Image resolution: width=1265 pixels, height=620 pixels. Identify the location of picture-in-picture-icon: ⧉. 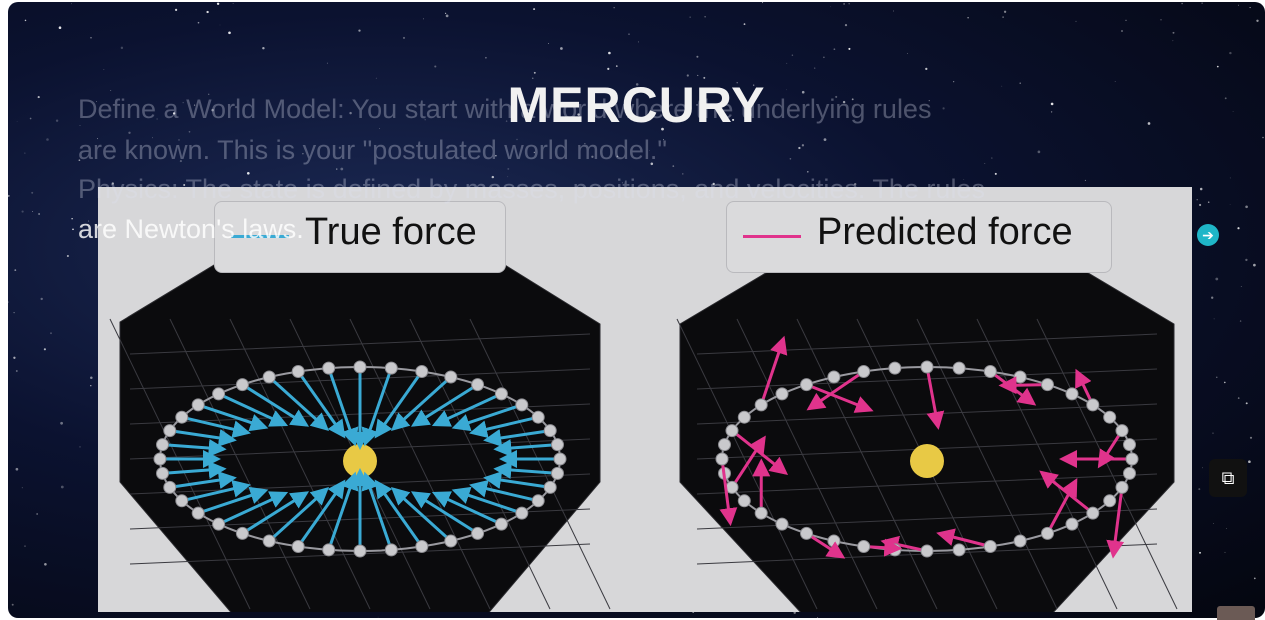
(1228, 478).